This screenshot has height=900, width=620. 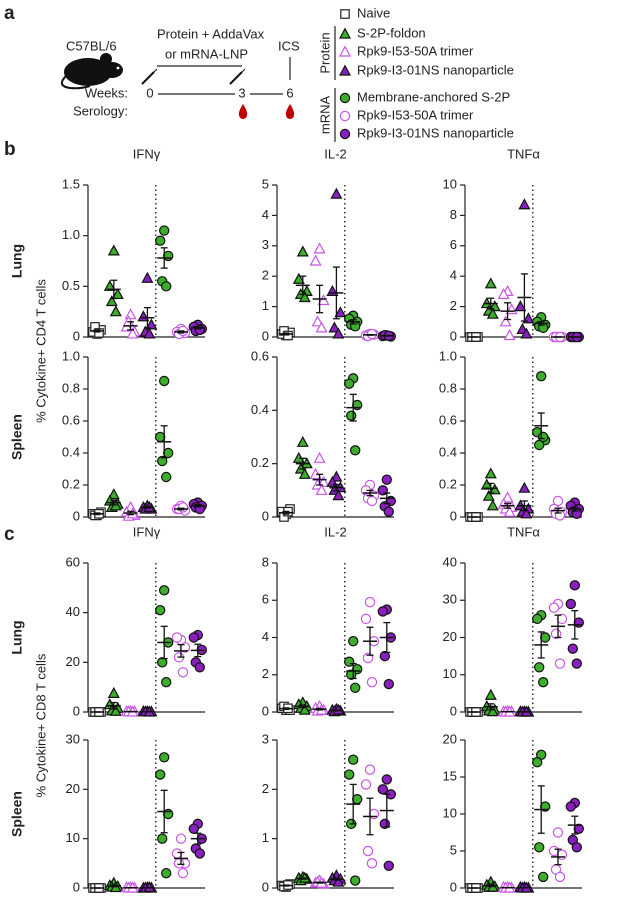 What do you see at coordinates (435, 69) in the screenshot?
I see `legend-label: Rpk9-I3-01NS nanoparticle` at bounding box center [435, 69].